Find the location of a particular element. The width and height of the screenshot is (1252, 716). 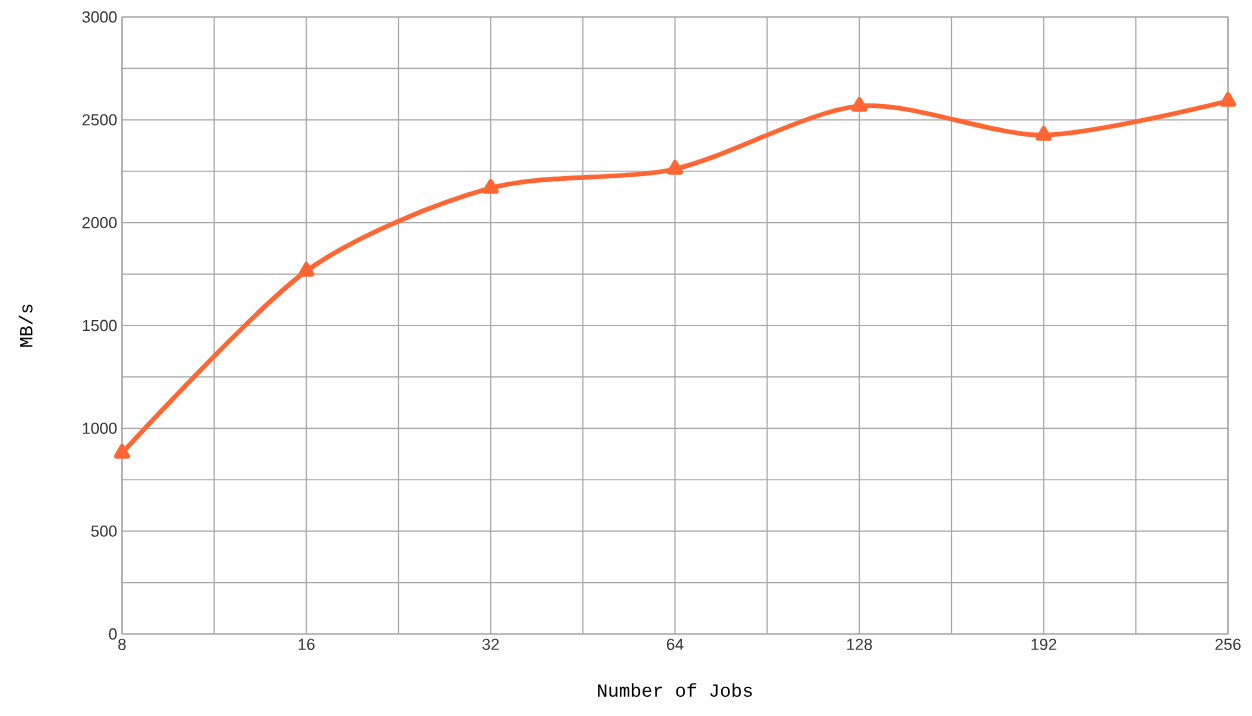

y-axis-title: MB/s is located at coordinates (25, 325).